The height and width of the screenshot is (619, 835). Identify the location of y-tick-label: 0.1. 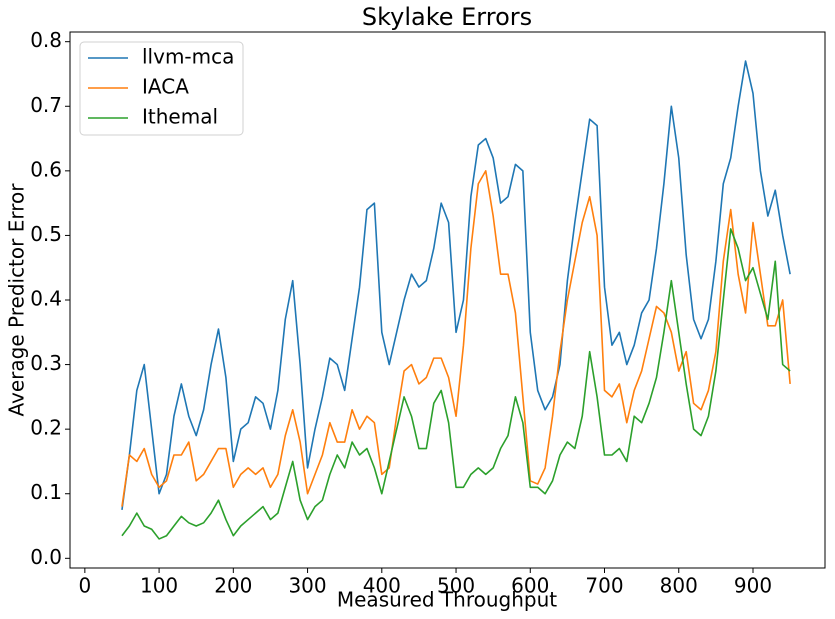
(46, 492).